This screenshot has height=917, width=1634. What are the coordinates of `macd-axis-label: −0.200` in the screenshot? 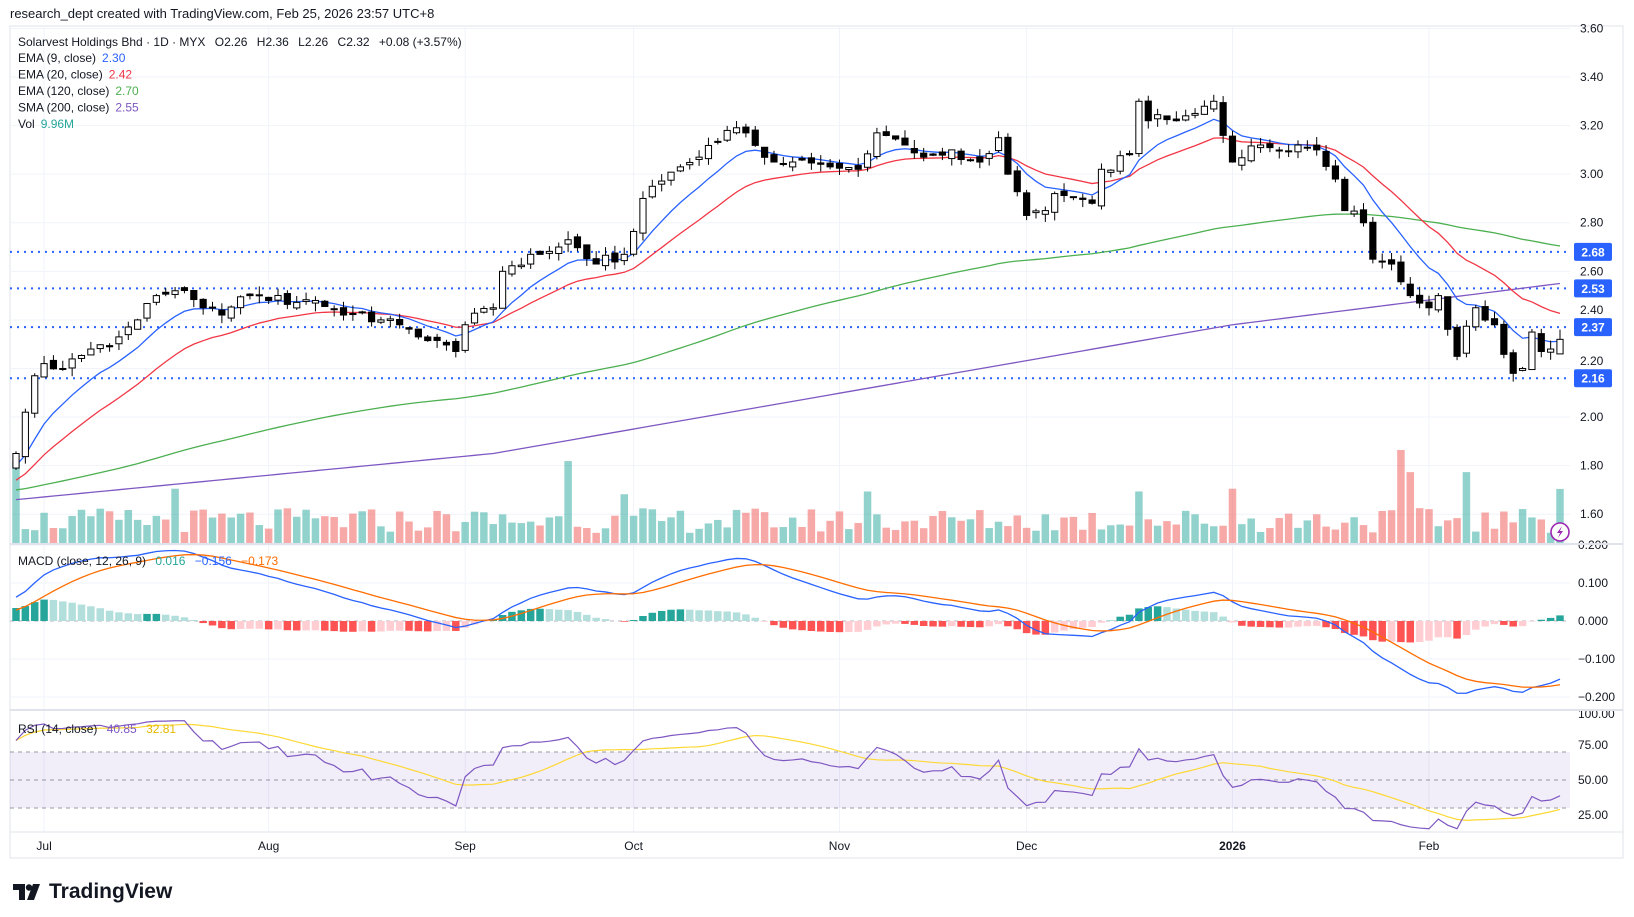 It's located at (1596, 697).